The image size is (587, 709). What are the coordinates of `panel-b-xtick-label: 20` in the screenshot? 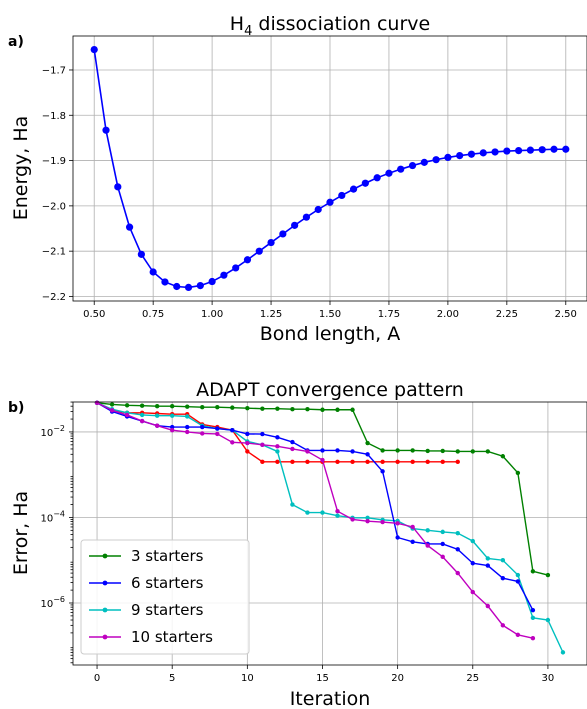 It's located at (397, 678).